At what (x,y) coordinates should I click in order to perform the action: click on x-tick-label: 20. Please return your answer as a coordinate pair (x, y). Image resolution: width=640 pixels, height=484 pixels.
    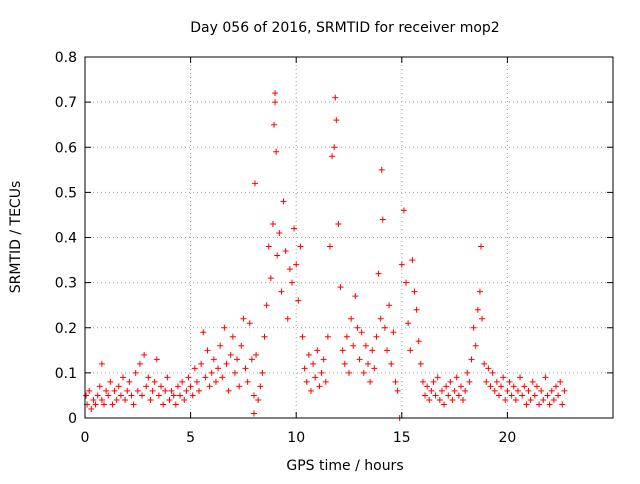
    Looking at the image, I should click on (507, 438).